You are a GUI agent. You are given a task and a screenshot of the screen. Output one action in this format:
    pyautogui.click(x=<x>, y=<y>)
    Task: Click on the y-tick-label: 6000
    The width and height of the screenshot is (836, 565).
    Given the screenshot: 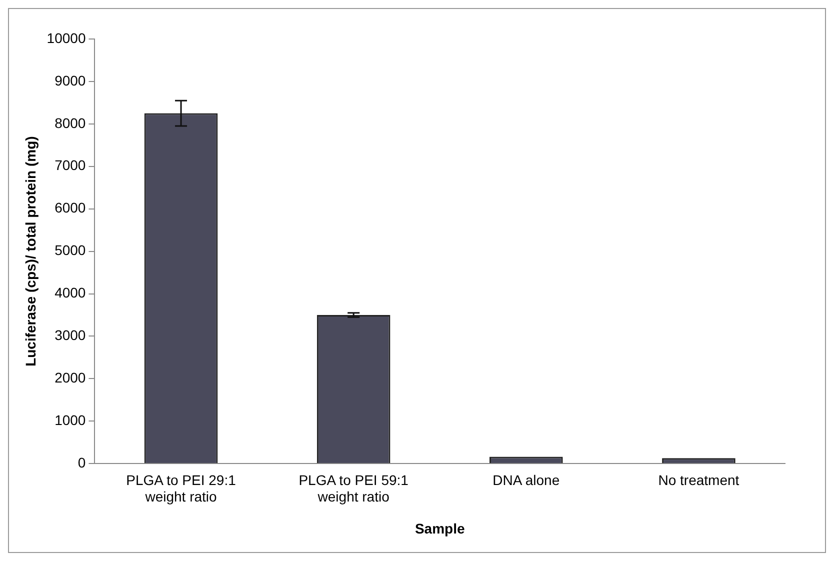 What is the action you would take?
    pyautogui.click(x=70, y=208)
    